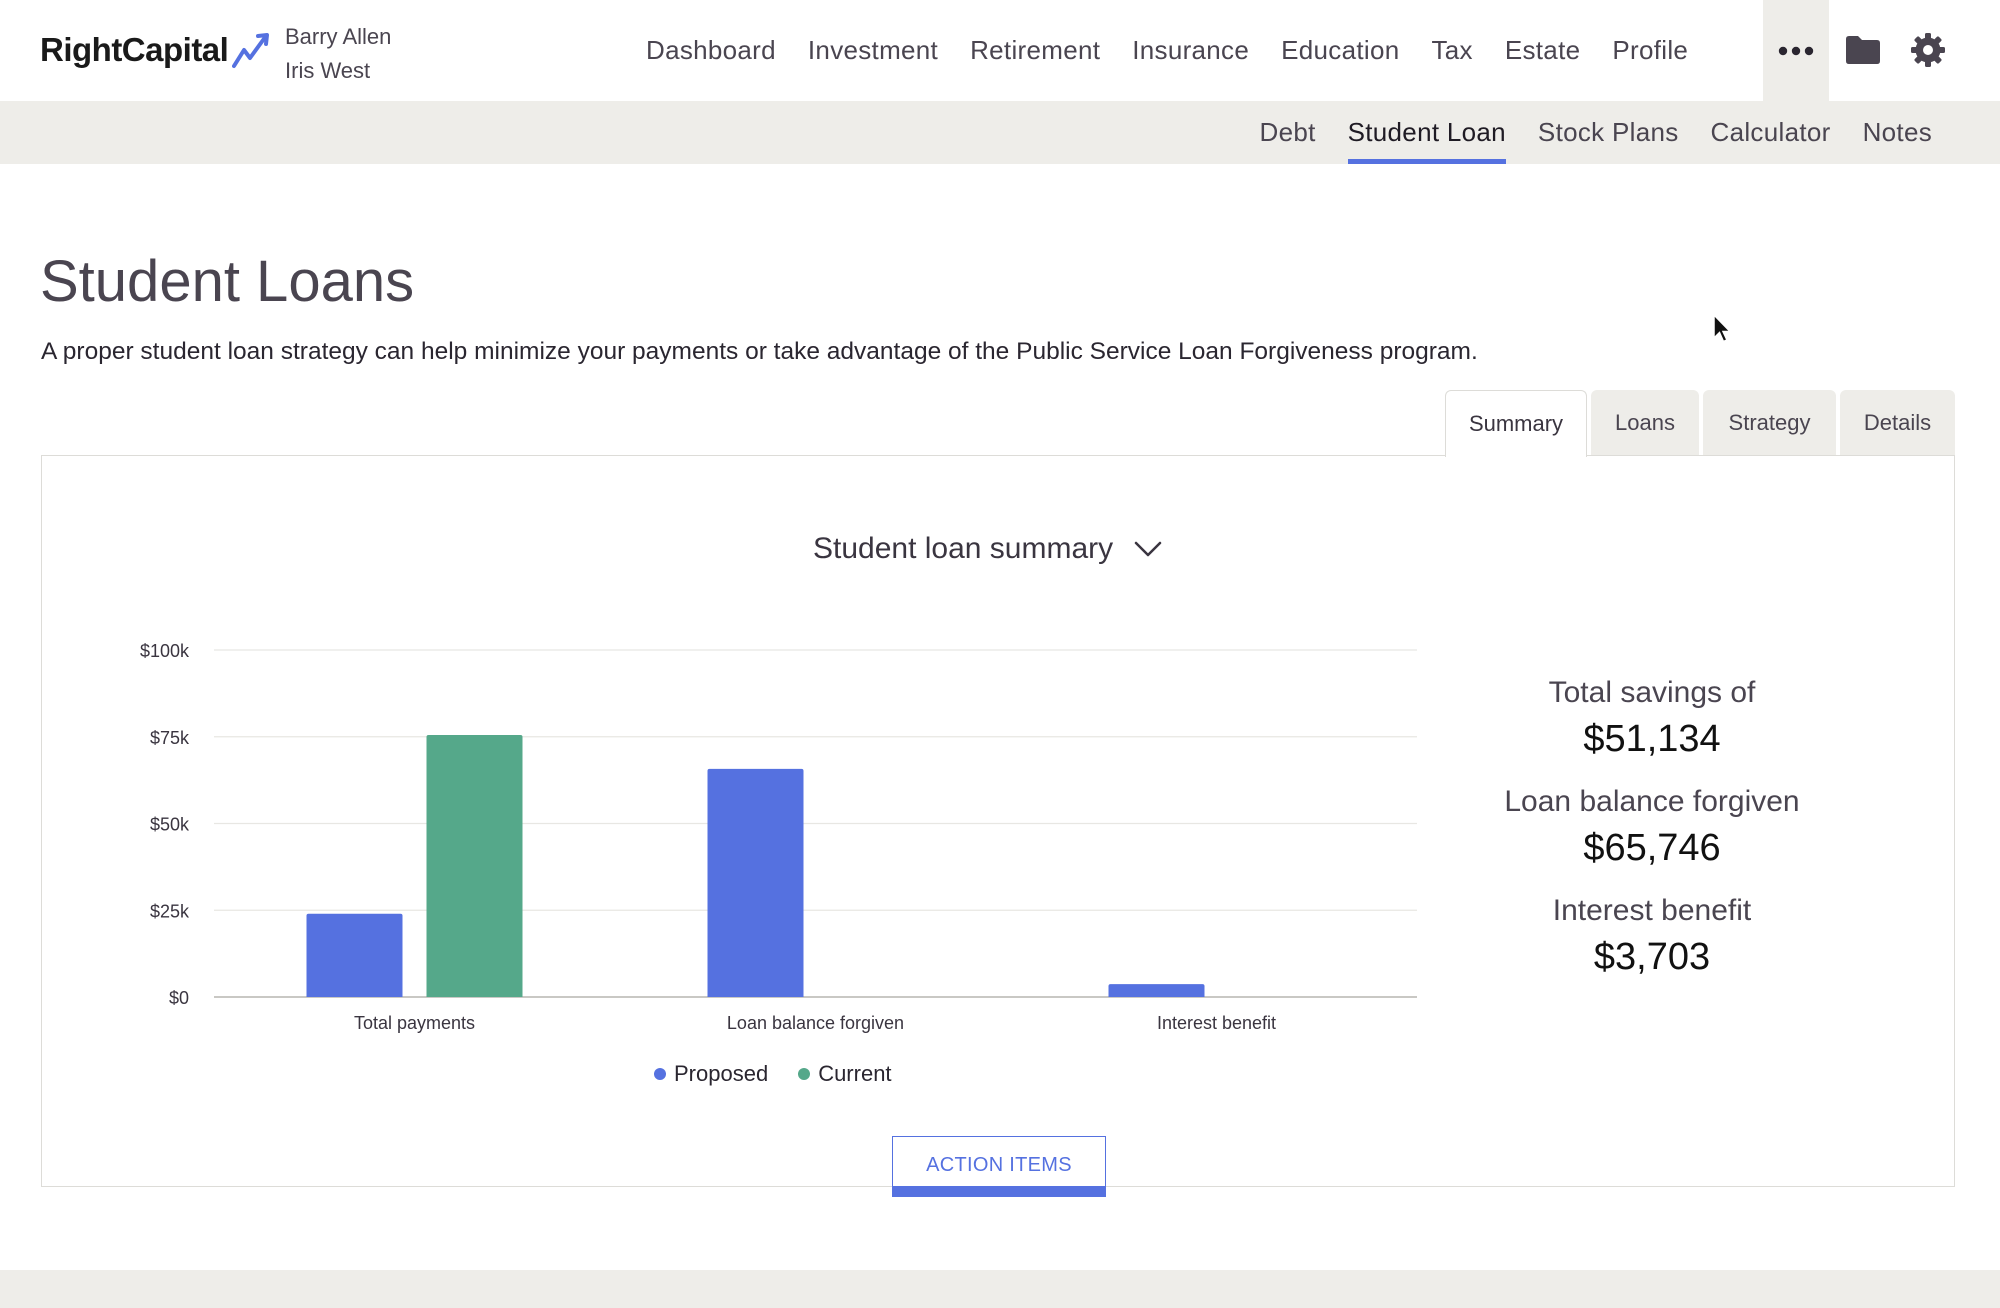  Describe the element at coordinates (1770, 132) in the screenshot. I see `subnav-calculator: Calculator` at that location.